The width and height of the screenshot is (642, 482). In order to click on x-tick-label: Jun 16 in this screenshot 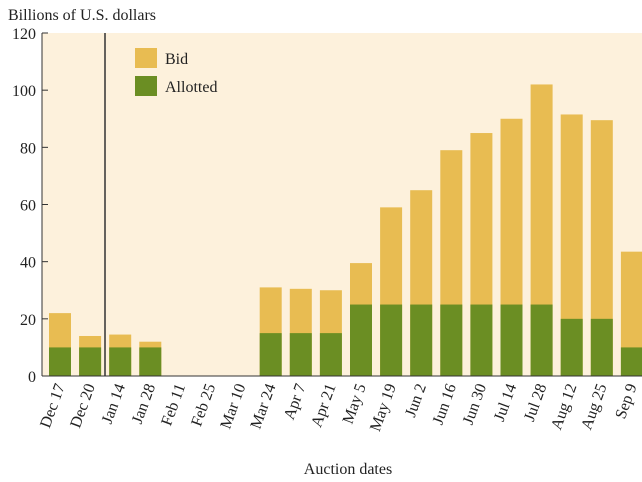, I will do `click(445, 405)`.